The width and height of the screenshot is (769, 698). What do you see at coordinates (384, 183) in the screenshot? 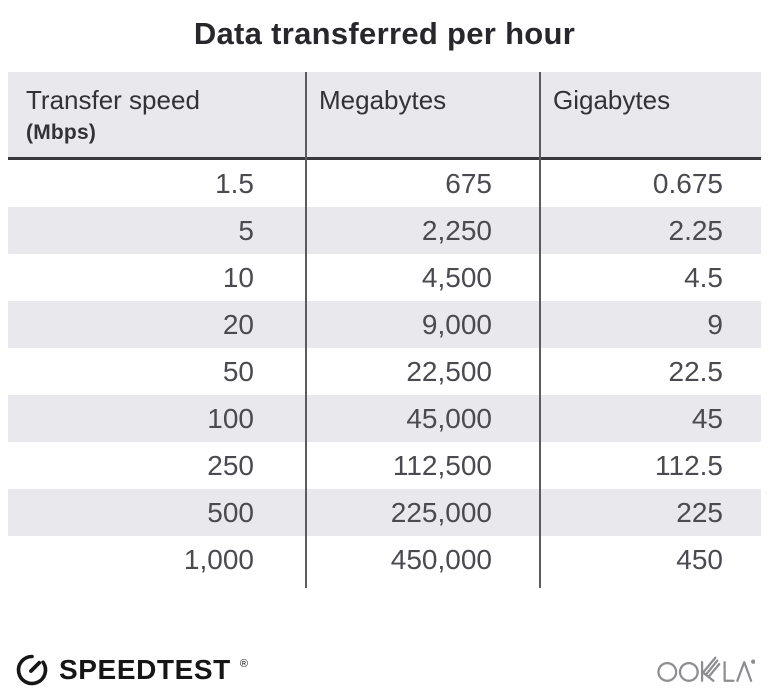
I see `table-row: 1.5 675 0.675` at bounding box center [384, 183].